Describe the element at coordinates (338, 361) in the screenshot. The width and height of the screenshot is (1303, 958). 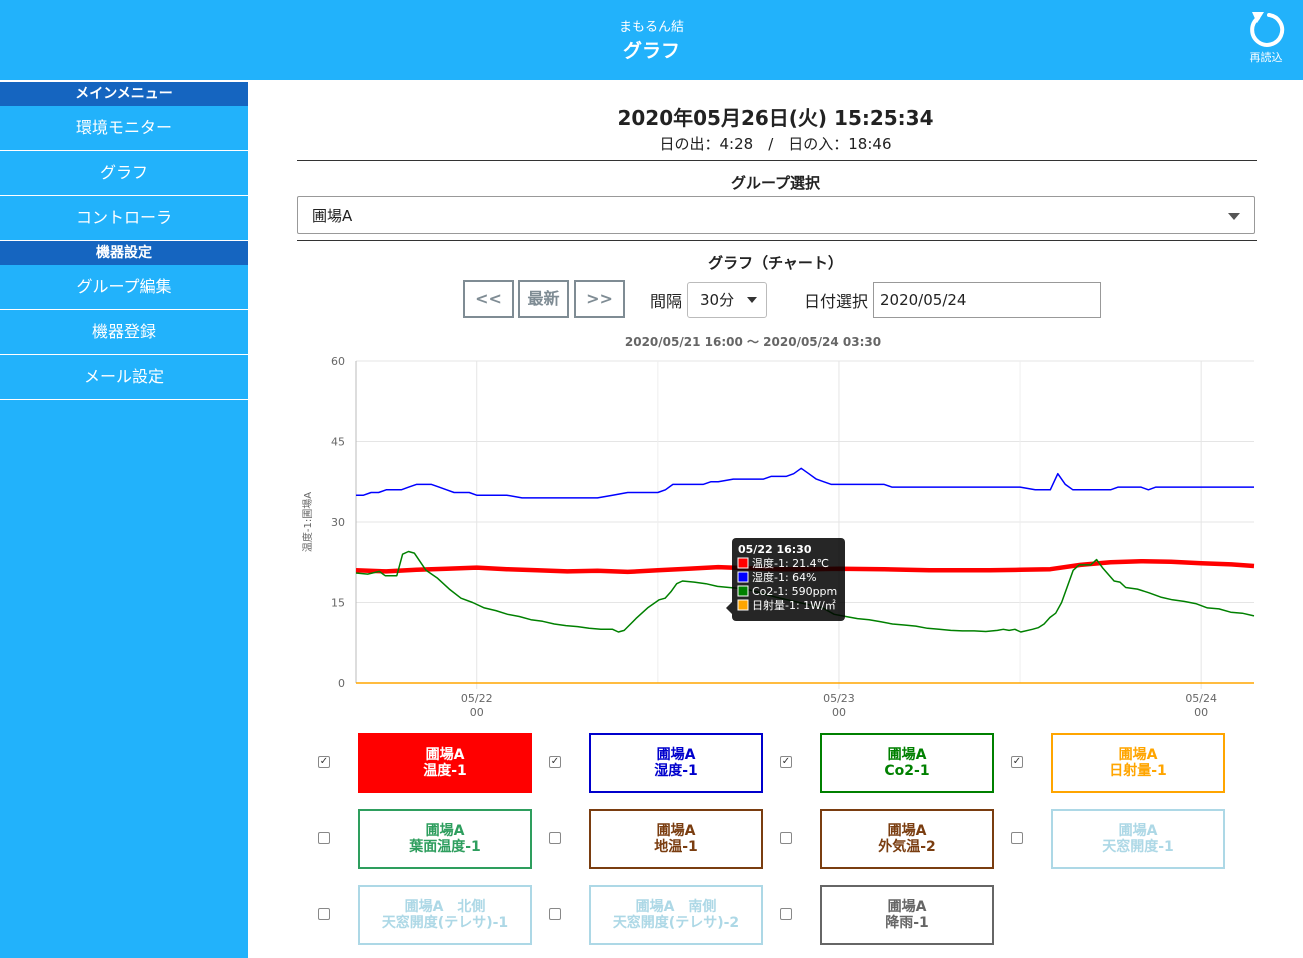
I see `y-tick-label: 60` at that location.